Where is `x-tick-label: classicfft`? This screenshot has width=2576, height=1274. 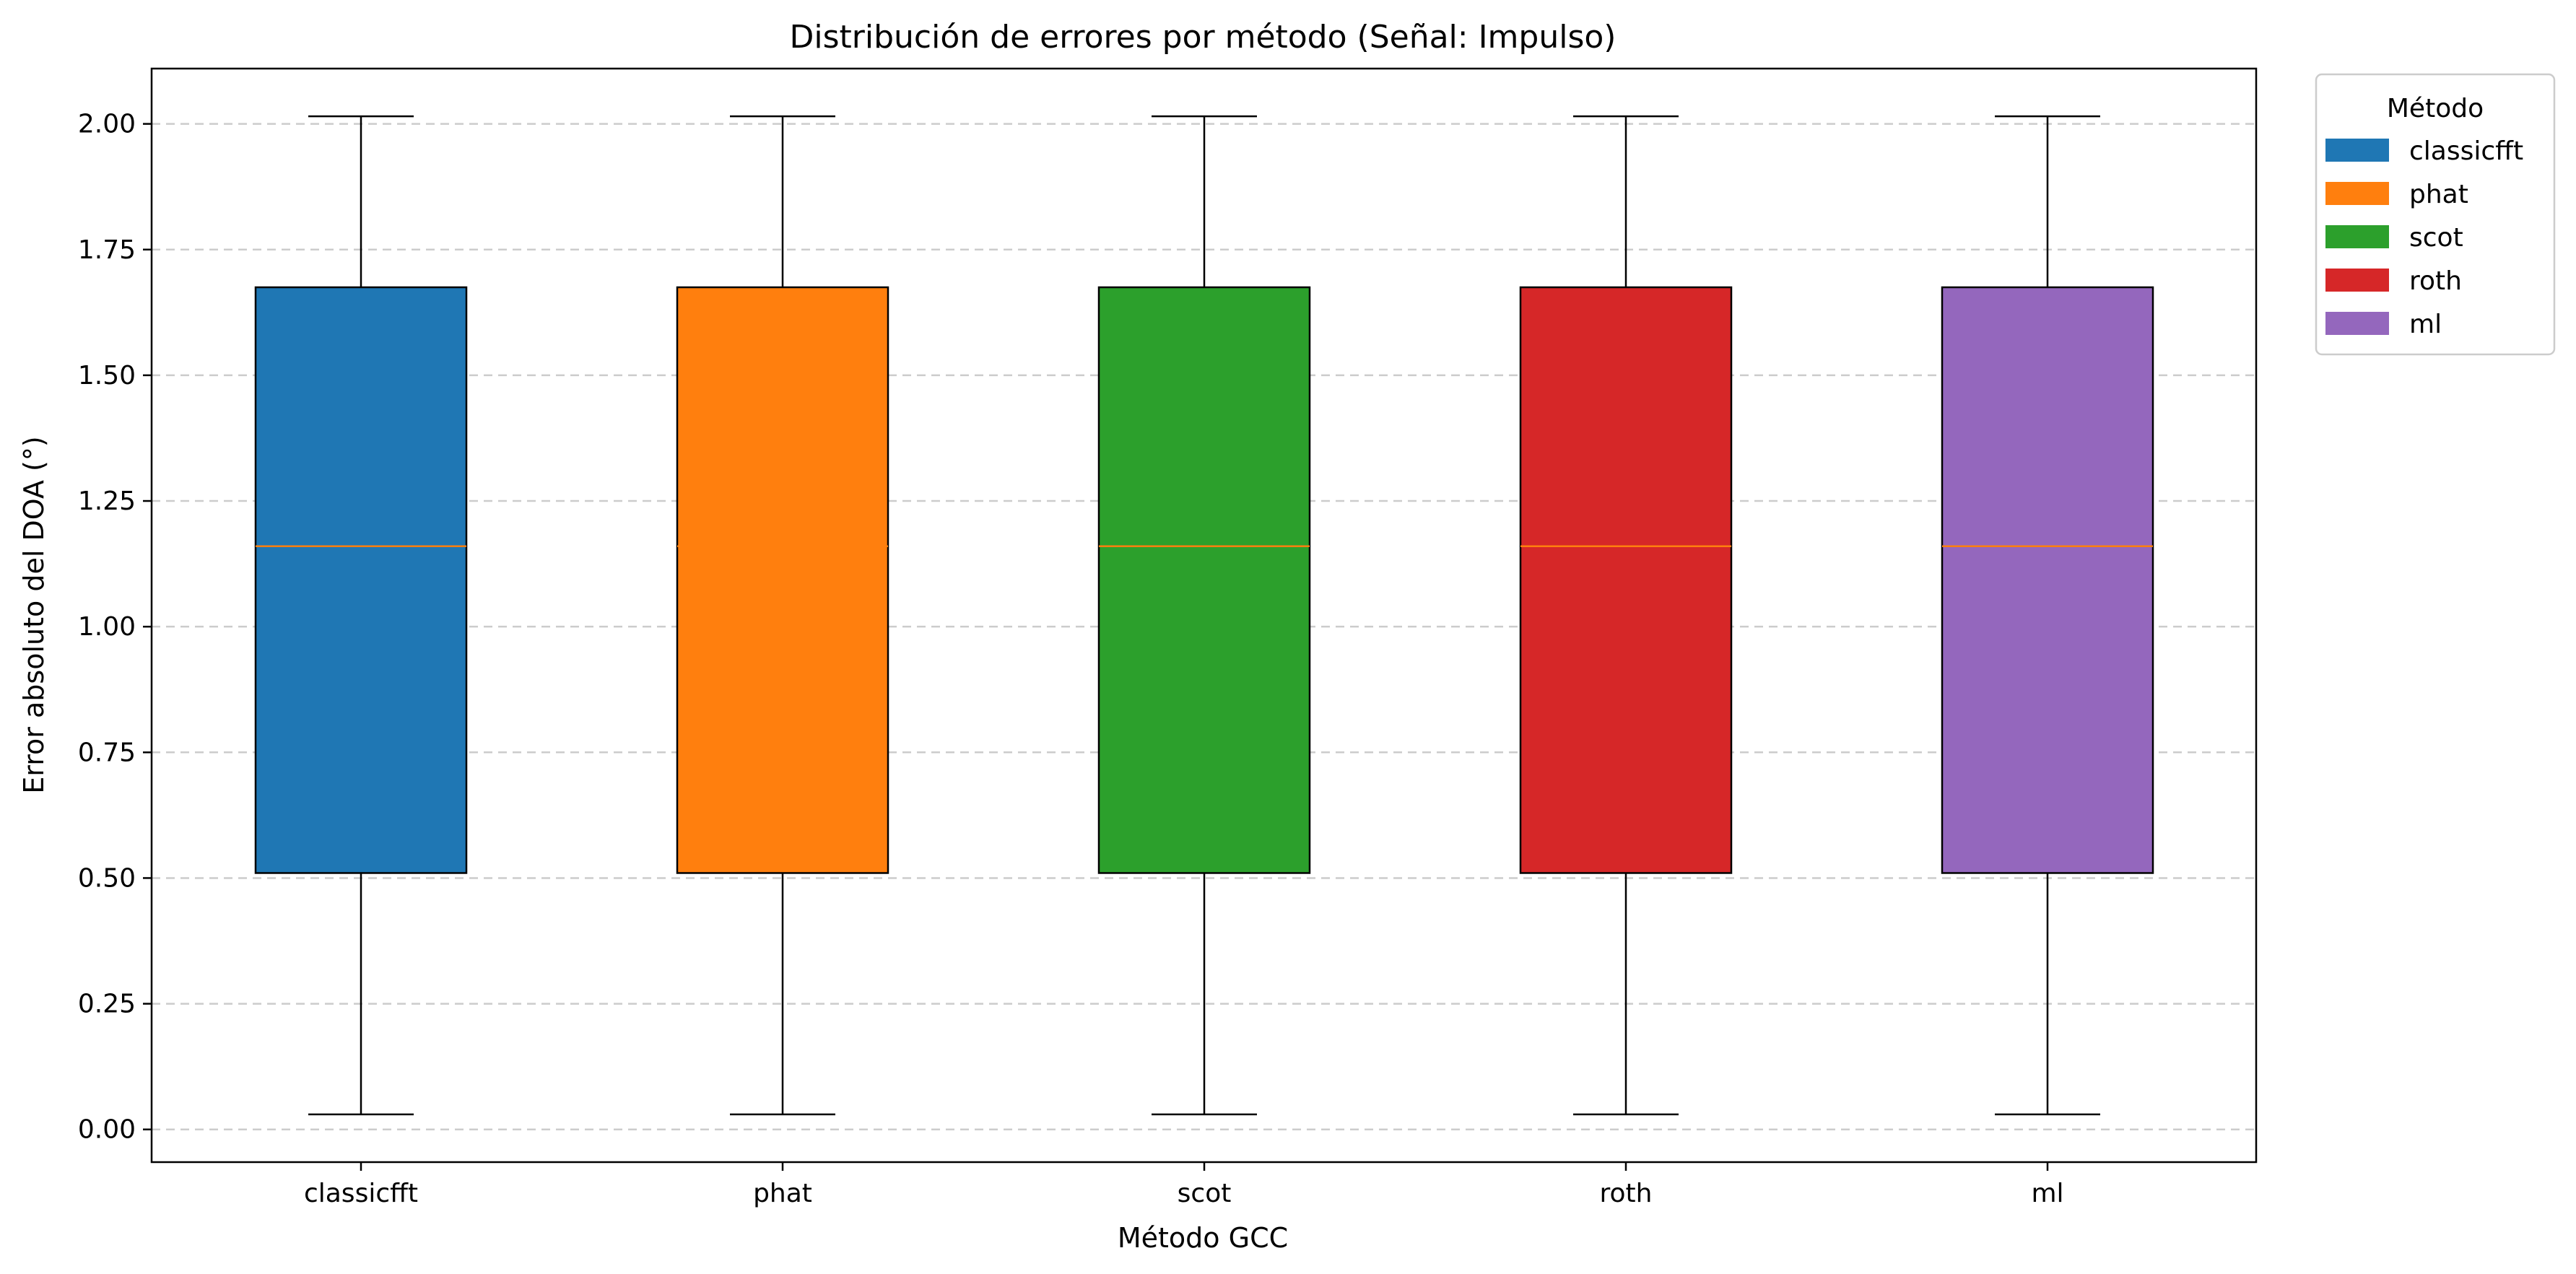
x-tick-label: classicfft is located at coordinates (361, 1194).